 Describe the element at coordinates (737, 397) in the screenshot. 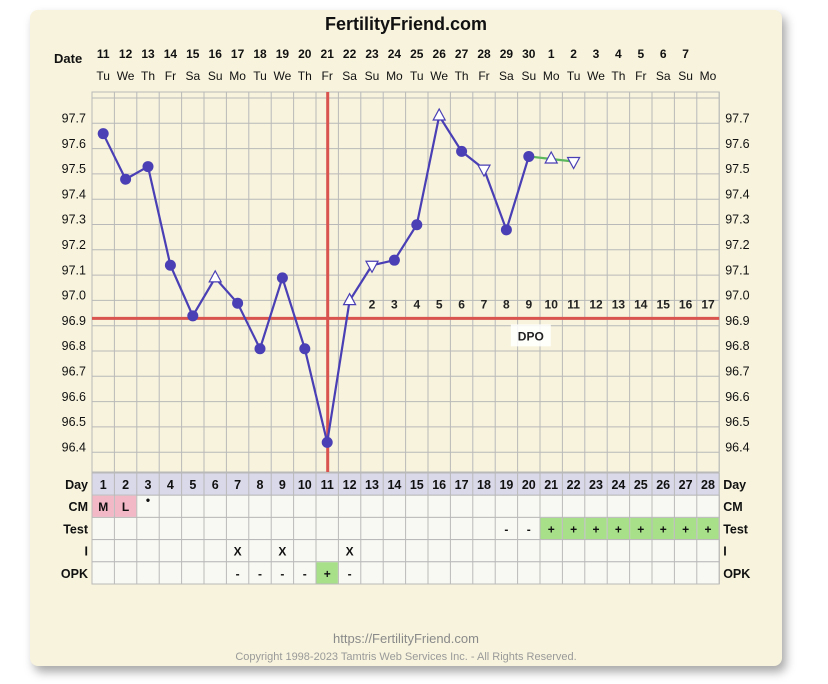

I see `y-tick-label-right: 96.6` at that location.